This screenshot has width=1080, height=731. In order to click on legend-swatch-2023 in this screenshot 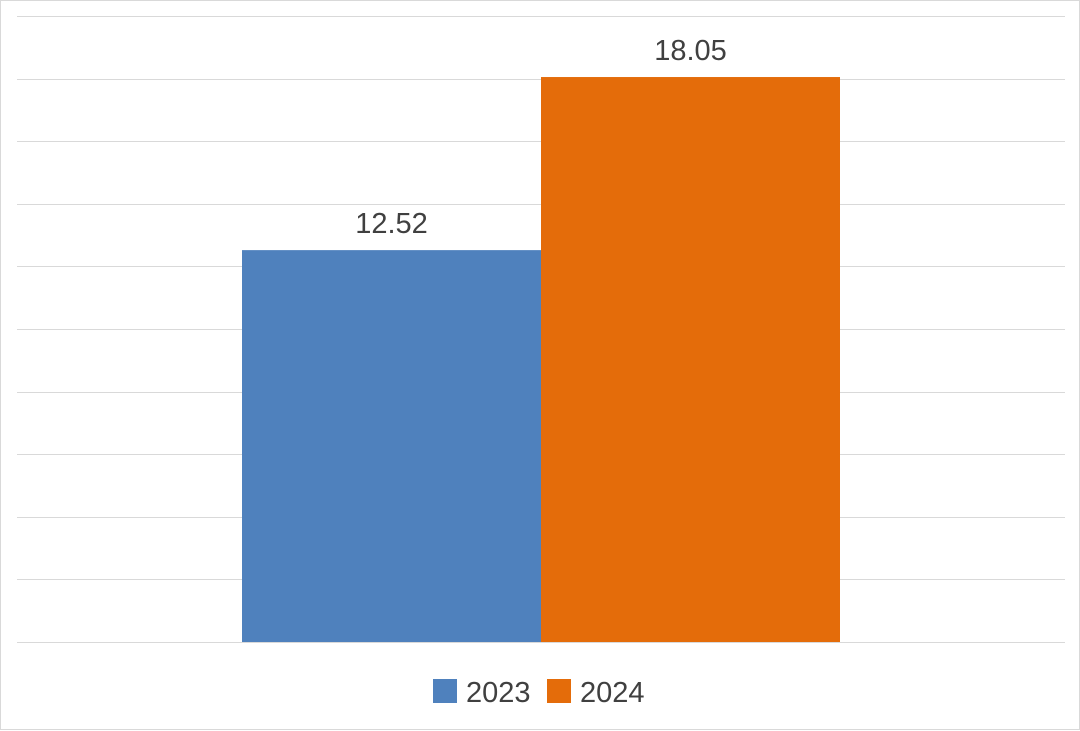, I will do `click(445, 691)`.